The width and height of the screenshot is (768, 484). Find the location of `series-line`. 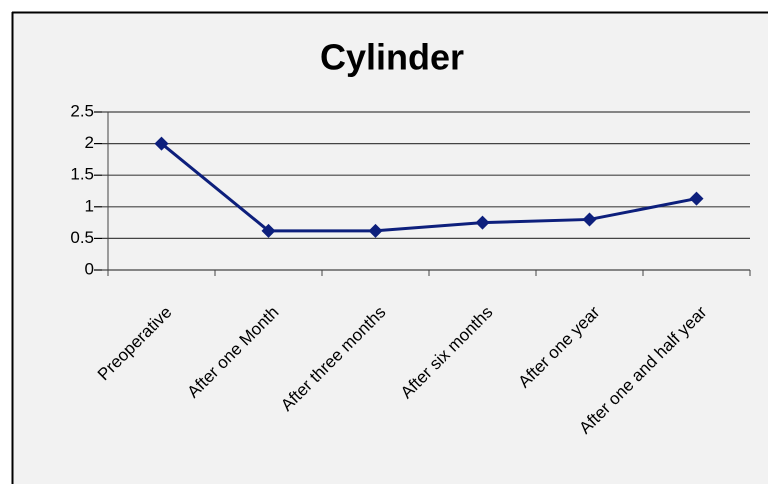

series-line is located at coordinates (428, 187).